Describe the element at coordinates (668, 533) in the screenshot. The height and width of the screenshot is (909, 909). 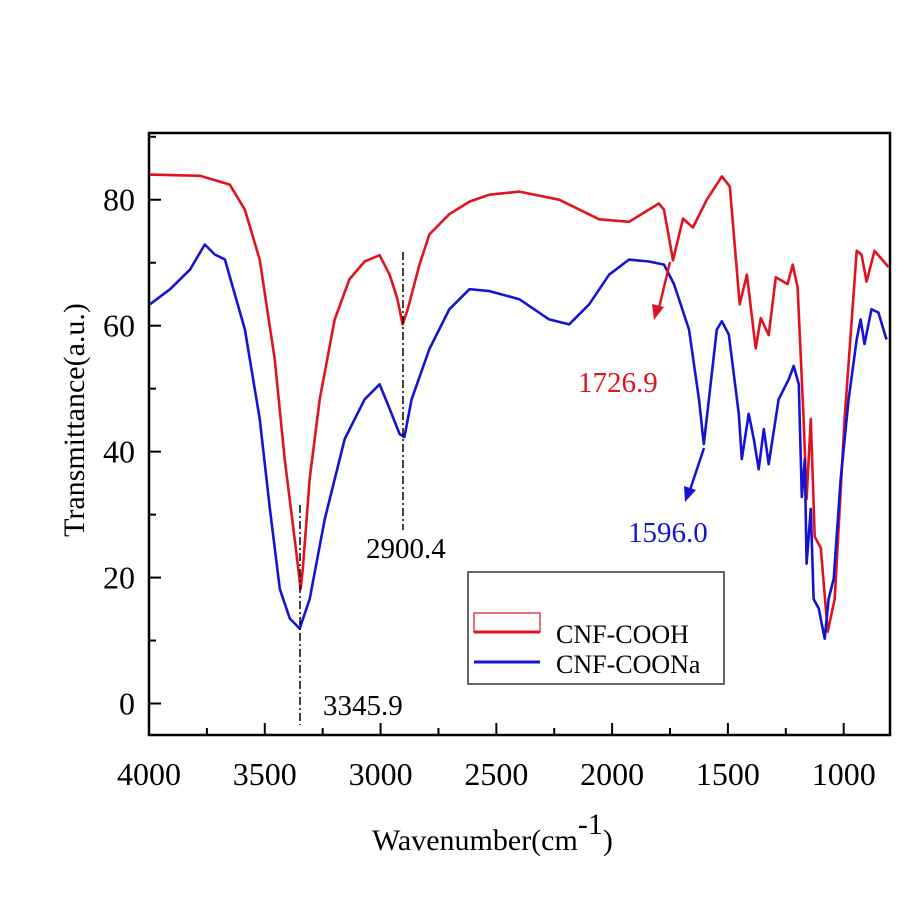
I see `annotation-label-1596: 1596.0` at that location.